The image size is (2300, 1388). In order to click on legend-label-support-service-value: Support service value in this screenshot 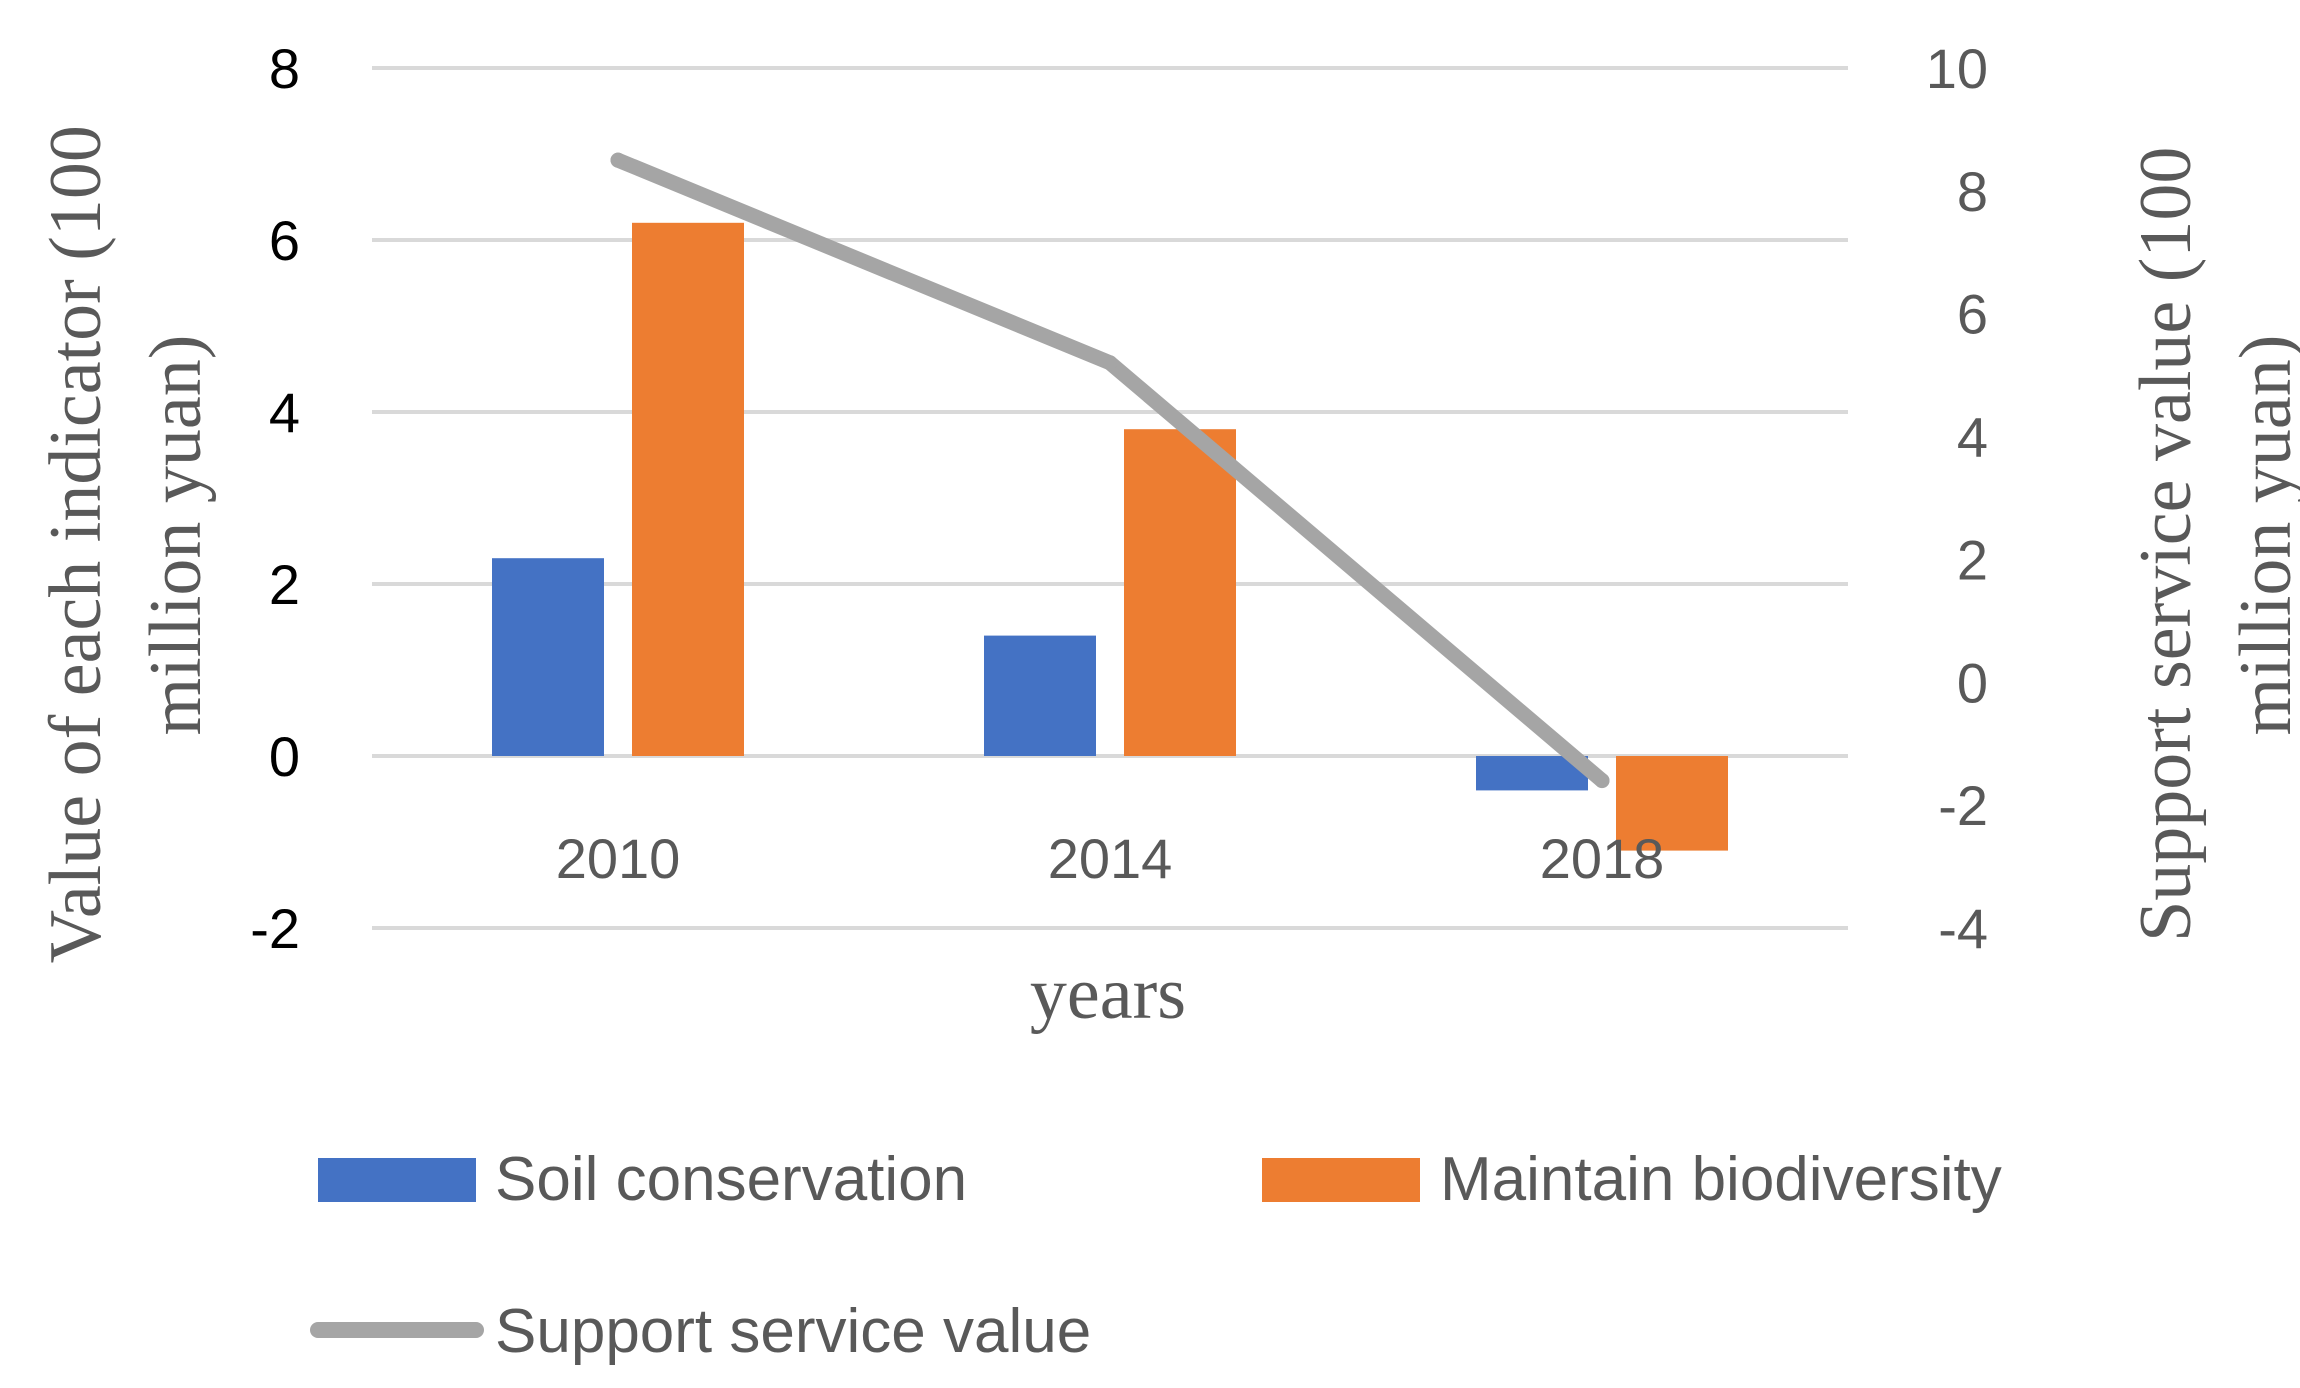, I will do `click(793, 1331)`.